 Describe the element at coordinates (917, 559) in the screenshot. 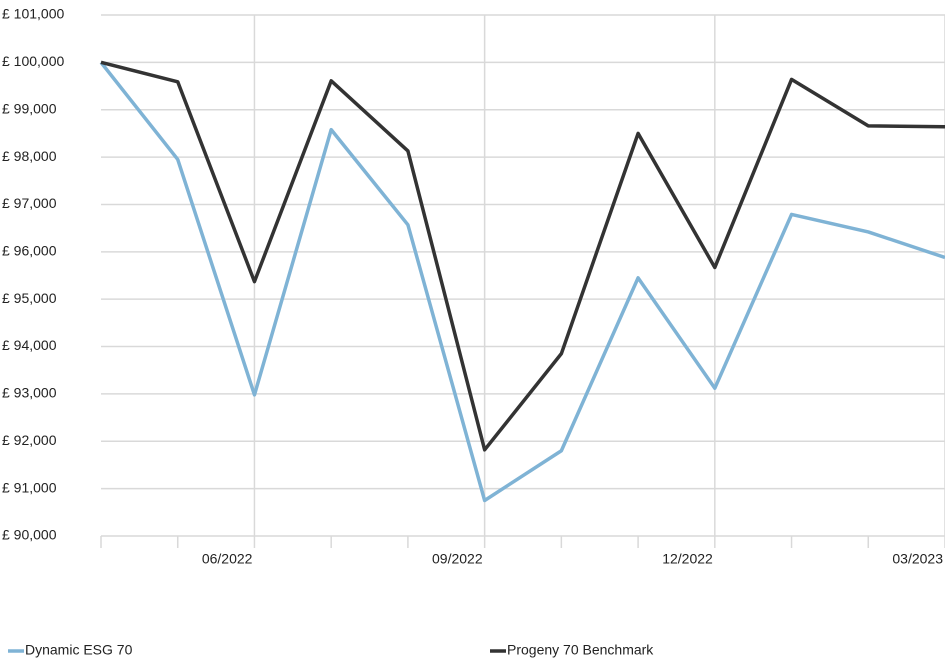

I see `x-tick-label: 03/2023` at that location.